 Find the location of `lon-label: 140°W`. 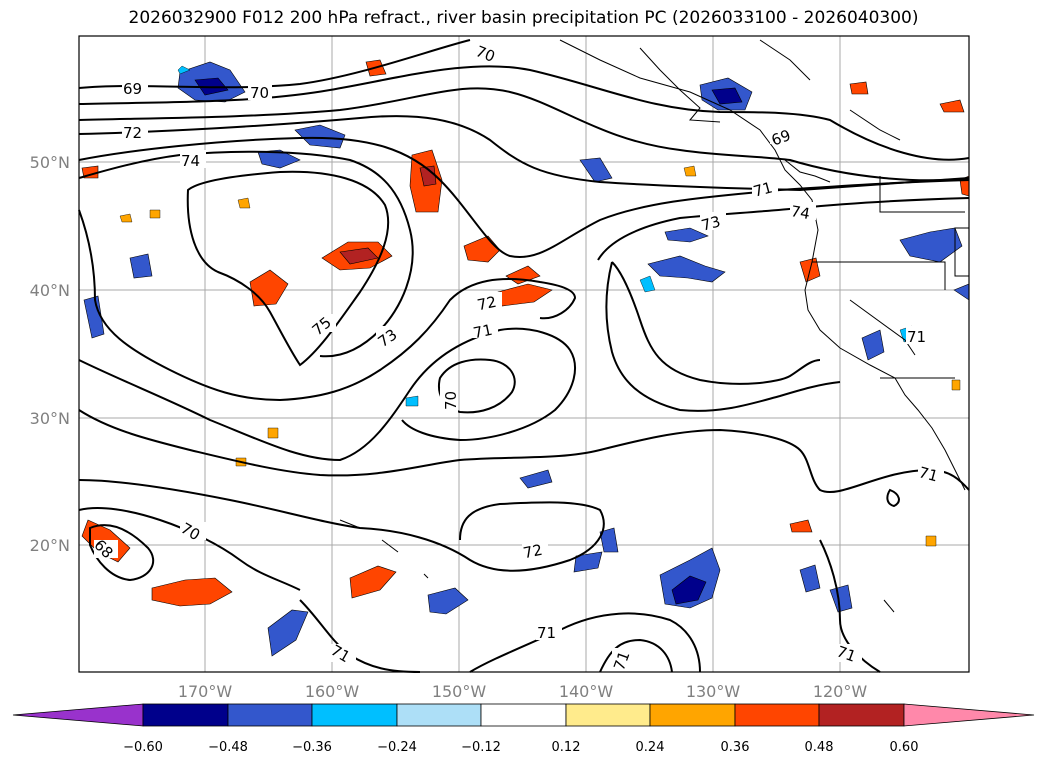

lon-label: 140°W is located at coordinates (586, 691).